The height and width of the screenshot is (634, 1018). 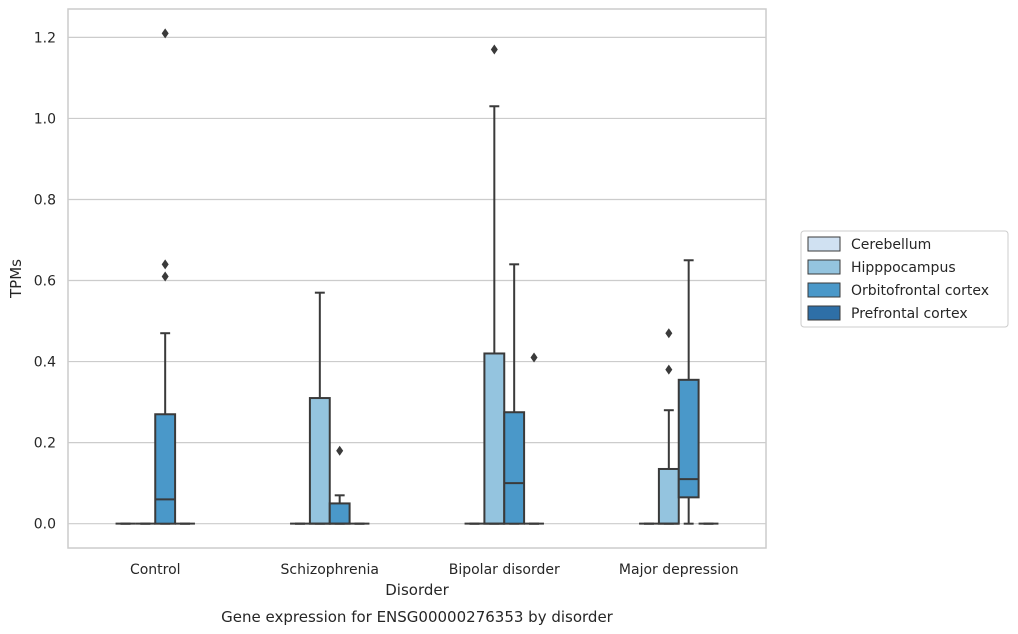 What do you see at coordinates (45, 525) in the screenshot?
I see `y-tick-label: 0.0` at bounding box center [45, 525].